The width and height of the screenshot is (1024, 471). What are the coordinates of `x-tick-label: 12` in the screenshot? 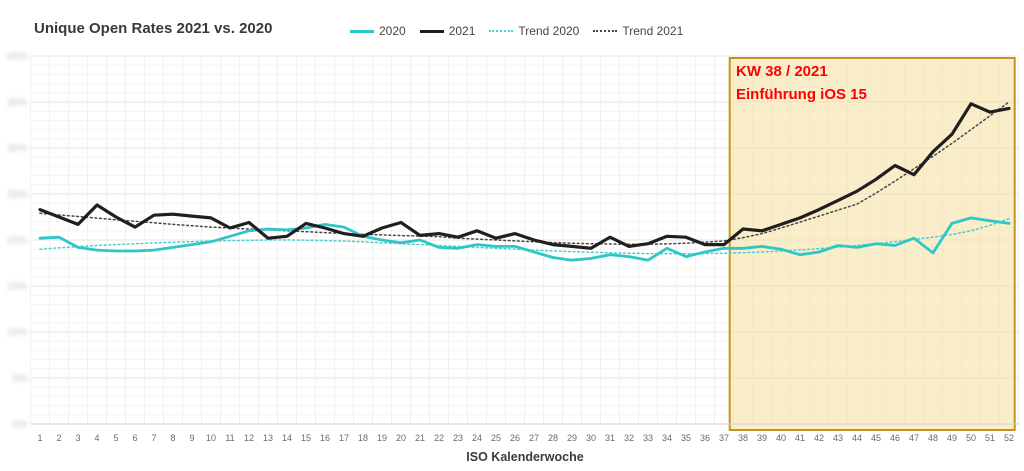 It's located at (249, 438).